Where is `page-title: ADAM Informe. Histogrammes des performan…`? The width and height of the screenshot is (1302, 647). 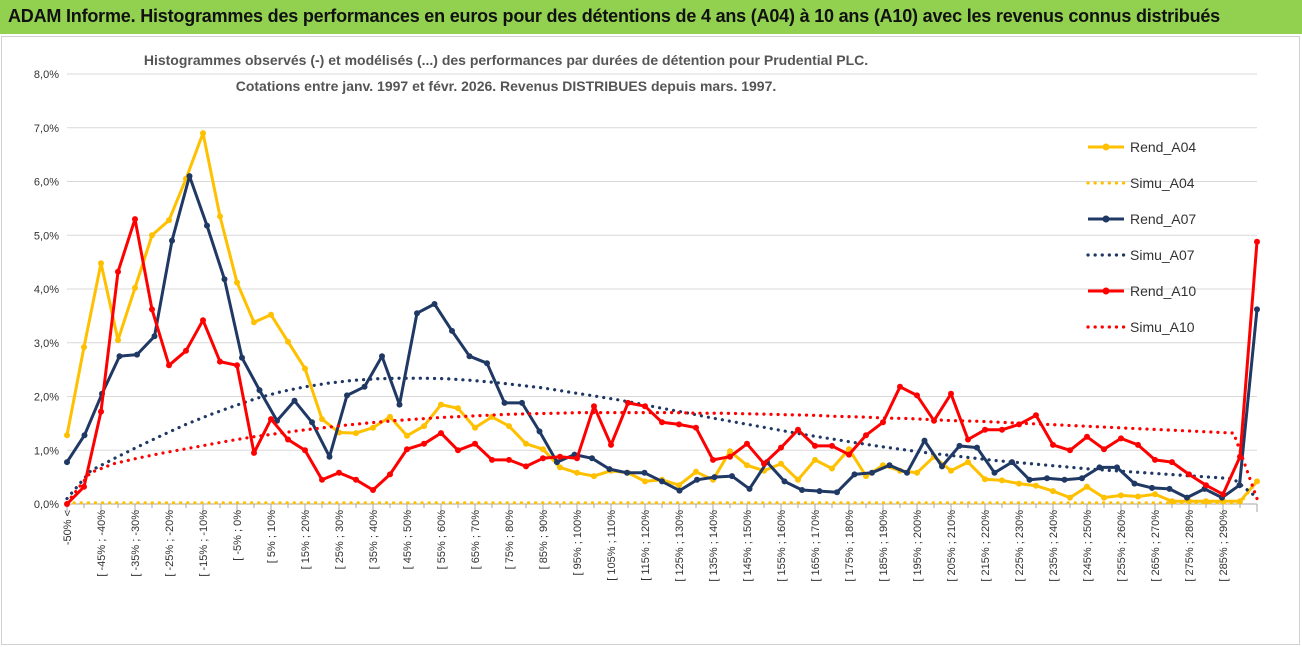
page-title: ADAM Informe. Histogrammes des performan… is located at coordinates (614, 16).